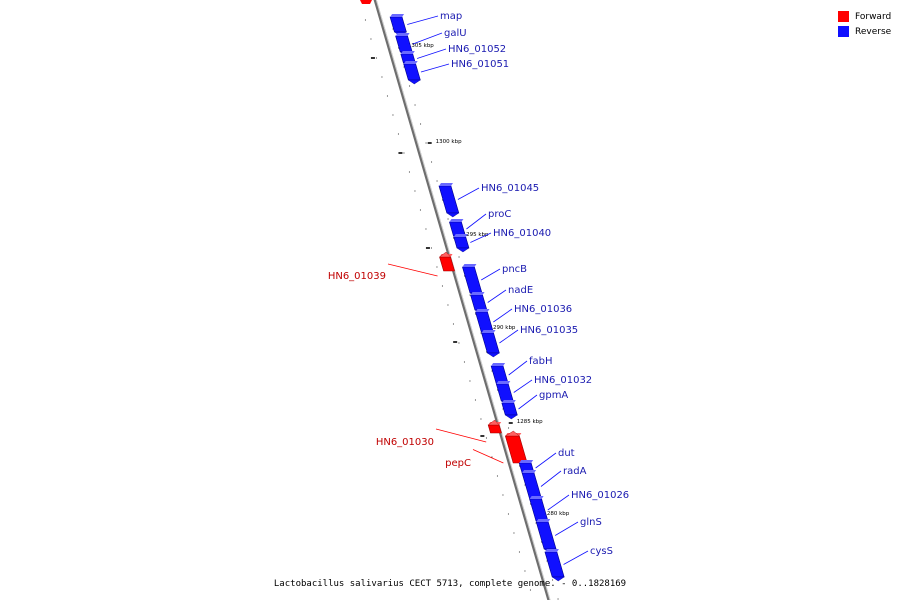 The height and width of the screenshot is (600, 900). I want to click on gene-label: cysS, so click(601, 551).